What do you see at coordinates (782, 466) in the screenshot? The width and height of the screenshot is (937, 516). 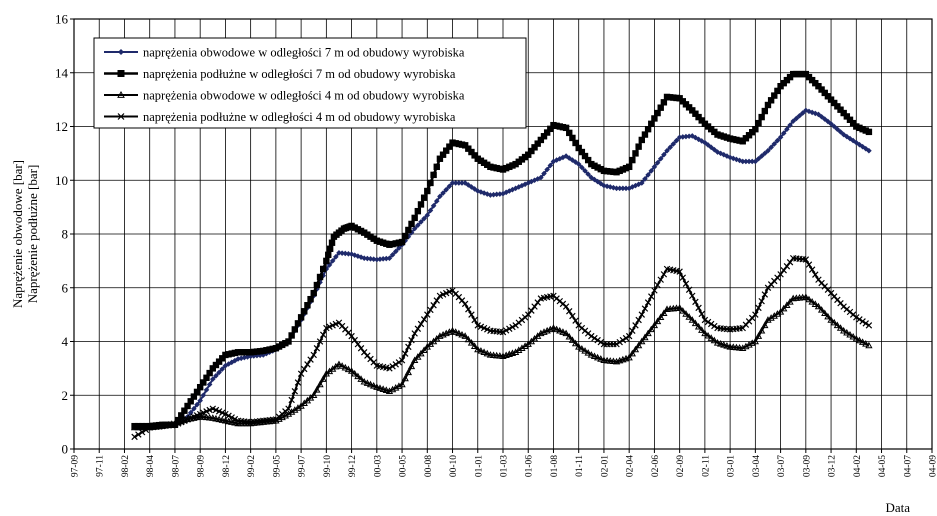 I see `x-tick-label: 03-07` at bounding box center [782, 466].